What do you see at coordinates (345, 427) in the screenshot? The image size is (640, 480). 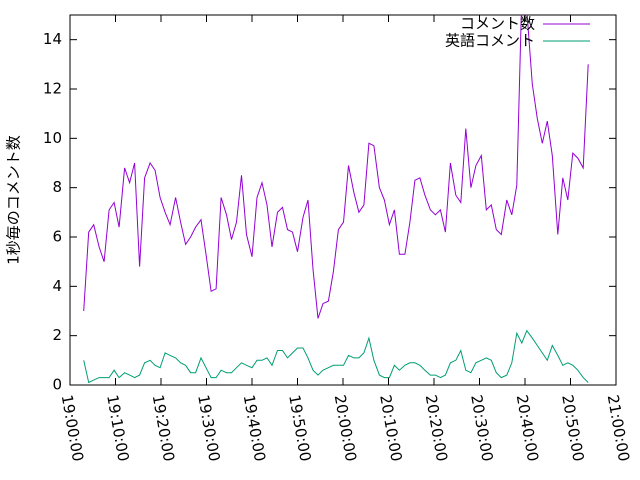 I see `x-tick-label: 20:00:00` at bounding box center [345, 427].